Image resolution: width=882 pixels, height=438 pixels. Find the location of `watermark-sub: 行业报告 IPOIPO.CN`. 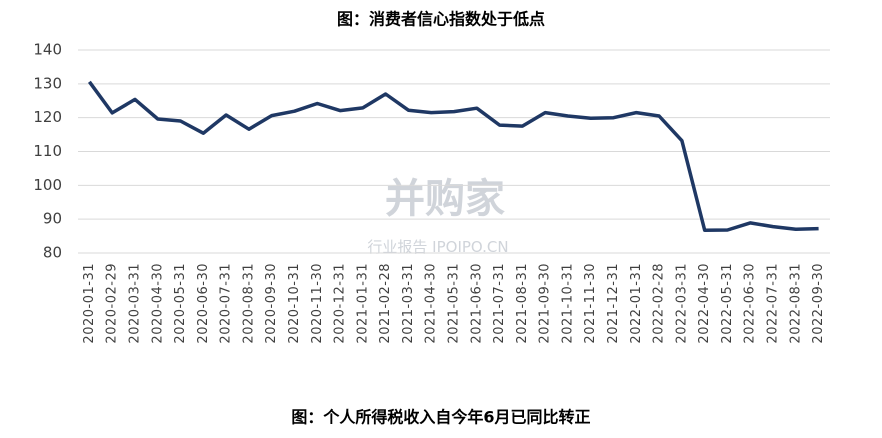

watermark-sub: 行业报告 IPOIPO.CN is located at coordinates (437, 247).